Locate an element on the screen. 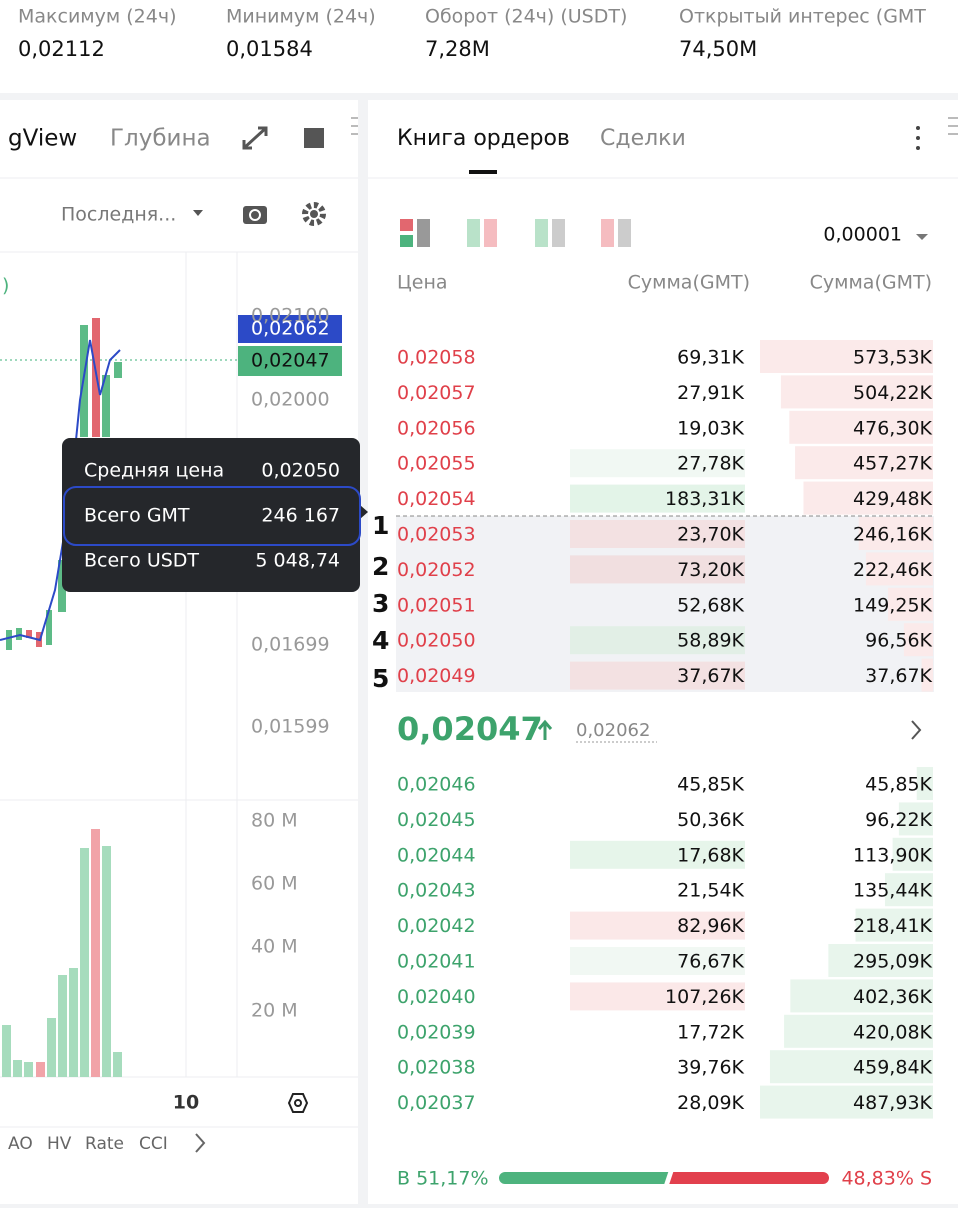 Image resolution: width=958 pixels, height=1208 pixels. tab: gView is located at coordinates (42, 139).